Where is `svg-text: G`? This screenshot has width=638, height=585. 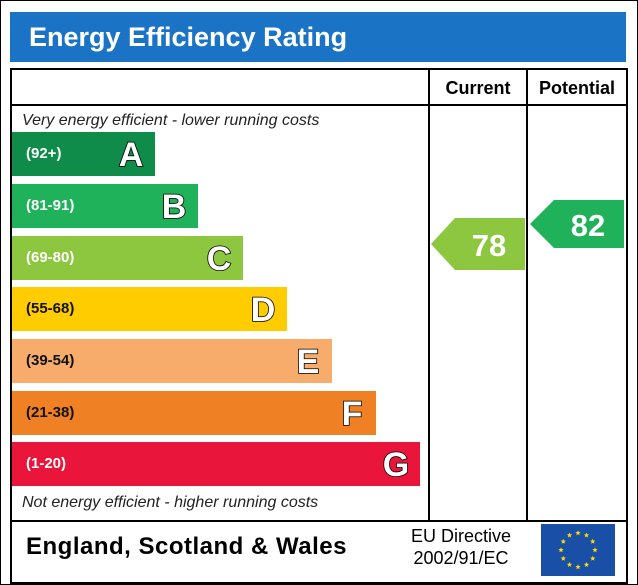
svg-text: G is located at coordinates (396, 464).